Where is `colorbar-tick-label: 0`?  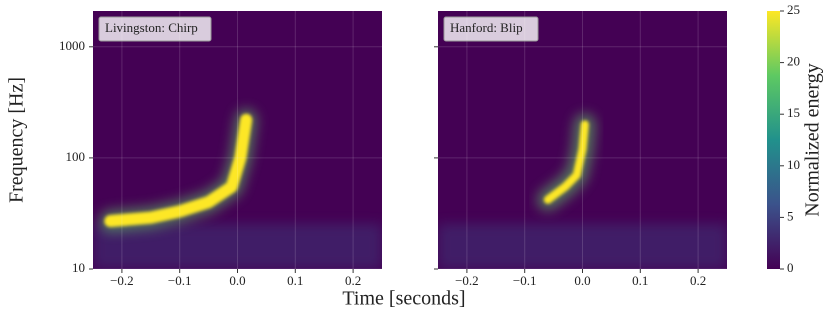
colorbar-tick-label: 0 is located at coordinates (790, 267).